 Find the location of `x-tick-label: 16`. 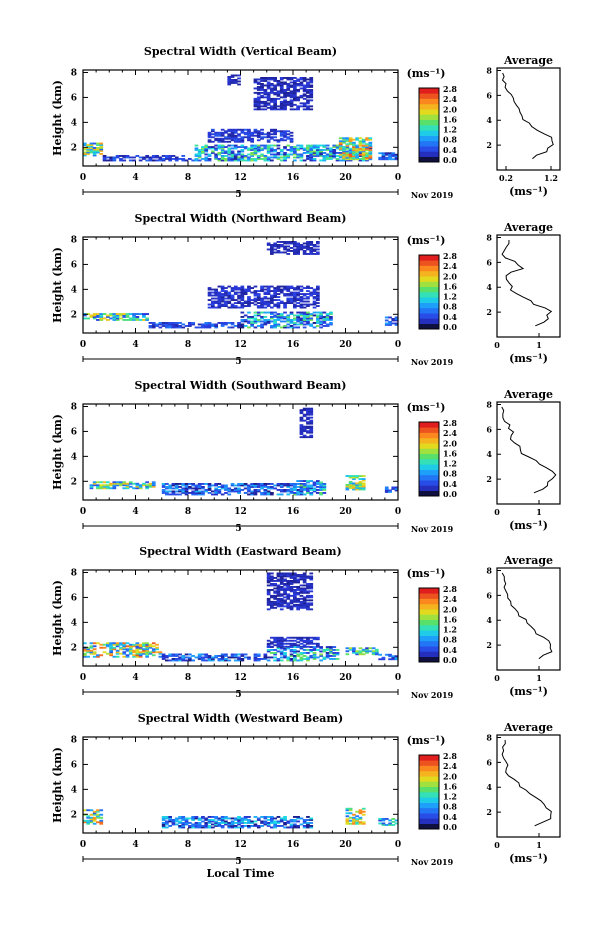

x-tick-label: 16 is located at coordinates (293, 512).